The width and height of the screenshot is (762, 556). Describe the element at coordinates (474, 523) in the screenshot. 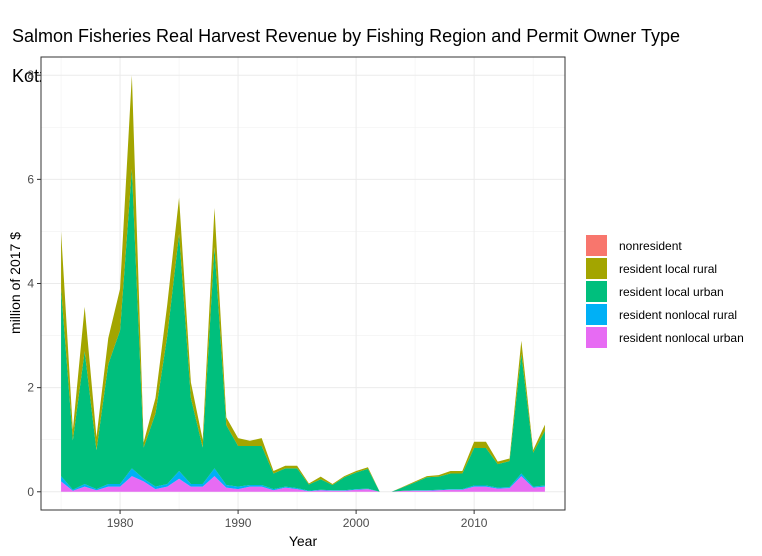

I see `x-tick-label: 2010` at that location.